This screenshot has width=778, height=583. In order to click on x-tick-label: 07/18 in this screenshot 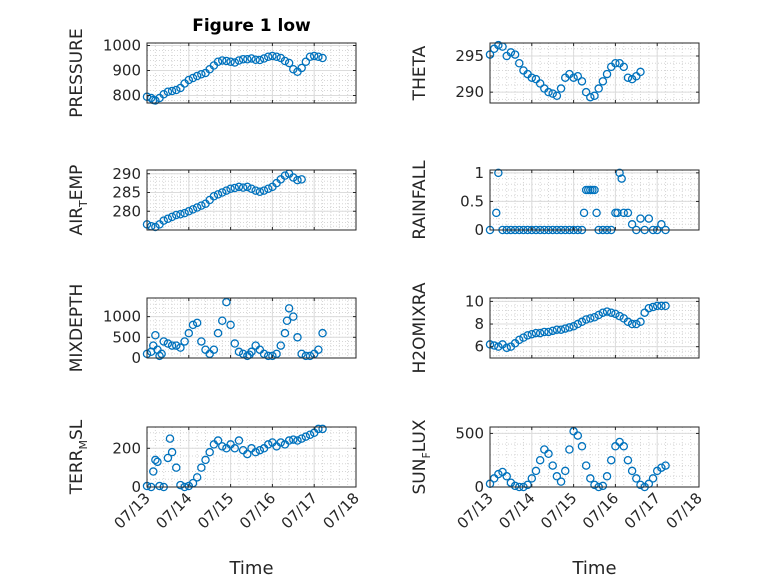, I will do `click(341, 510)`.